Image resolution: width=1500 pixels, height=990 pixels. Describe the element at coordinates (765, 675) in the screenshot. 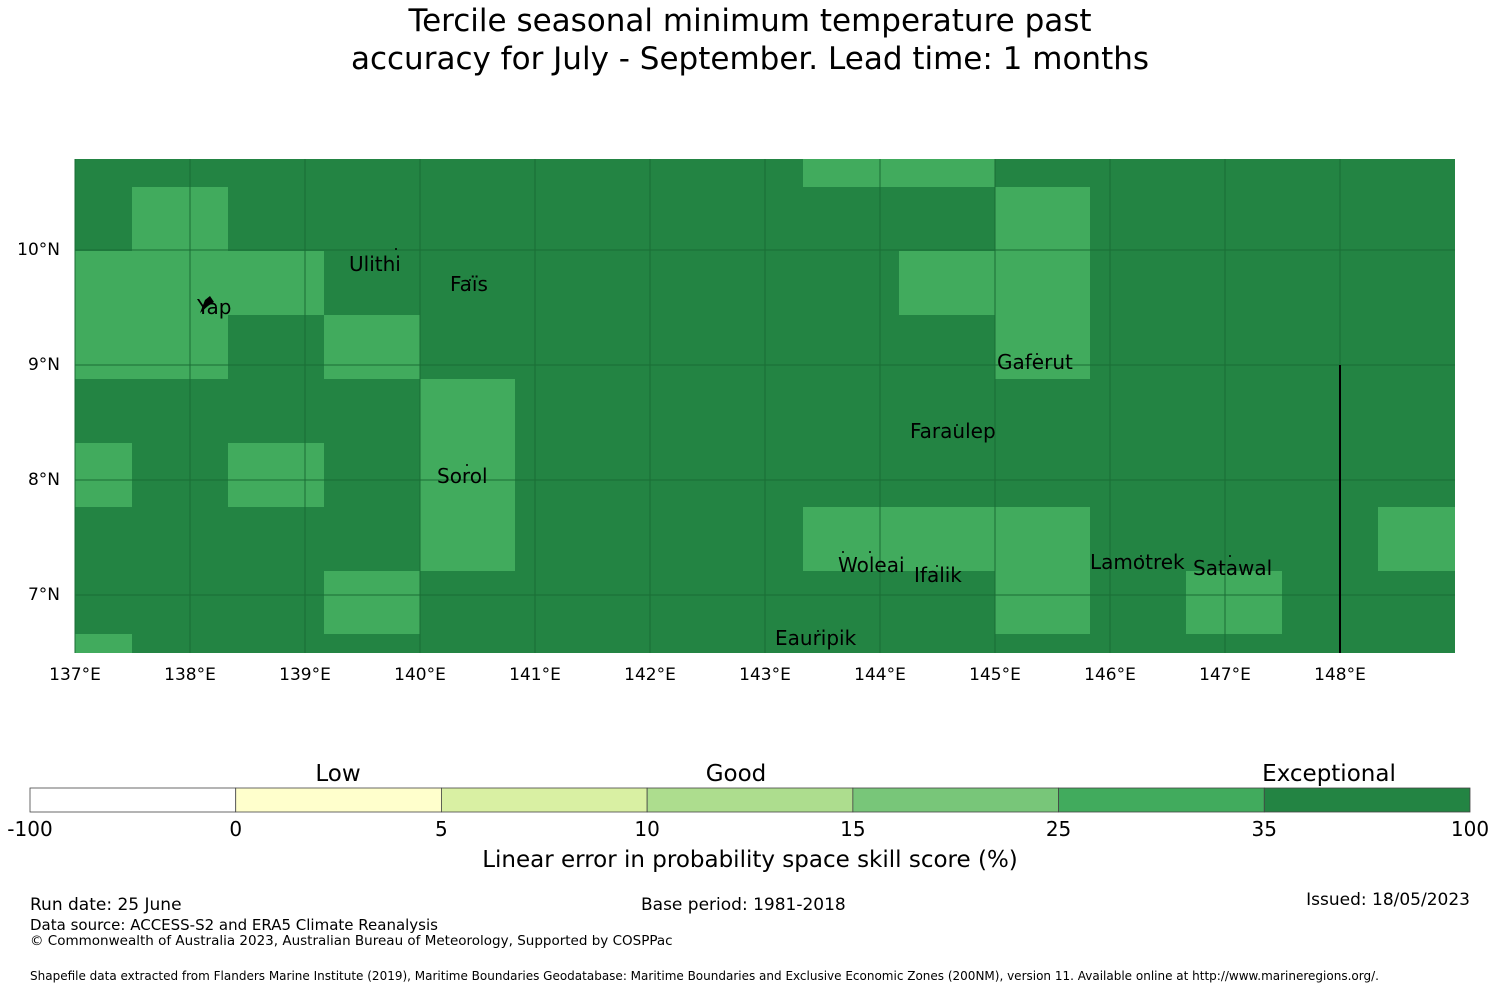

I see `lon-tick-label: 143°E` at that location.